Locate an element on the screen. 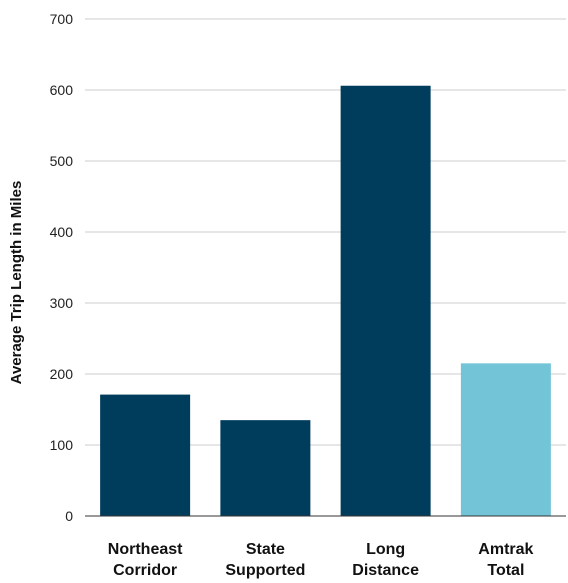  x-category-label-line: Supported is located at coordinates (265, 570).